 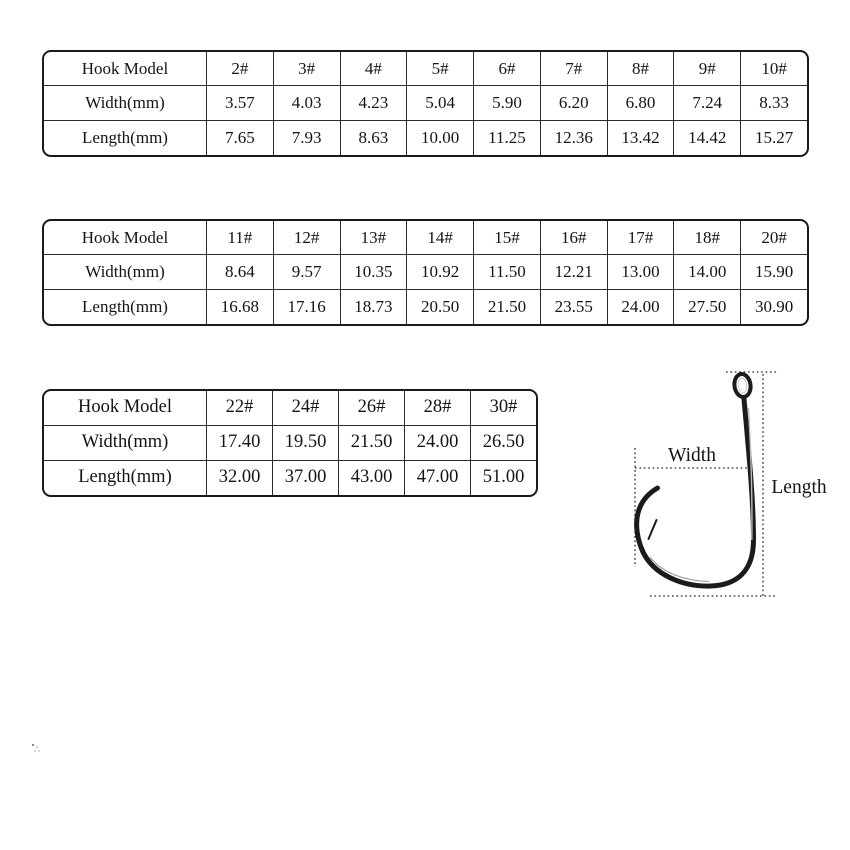 I want to click on value-cell: 16#, so click(x=573, y=238).